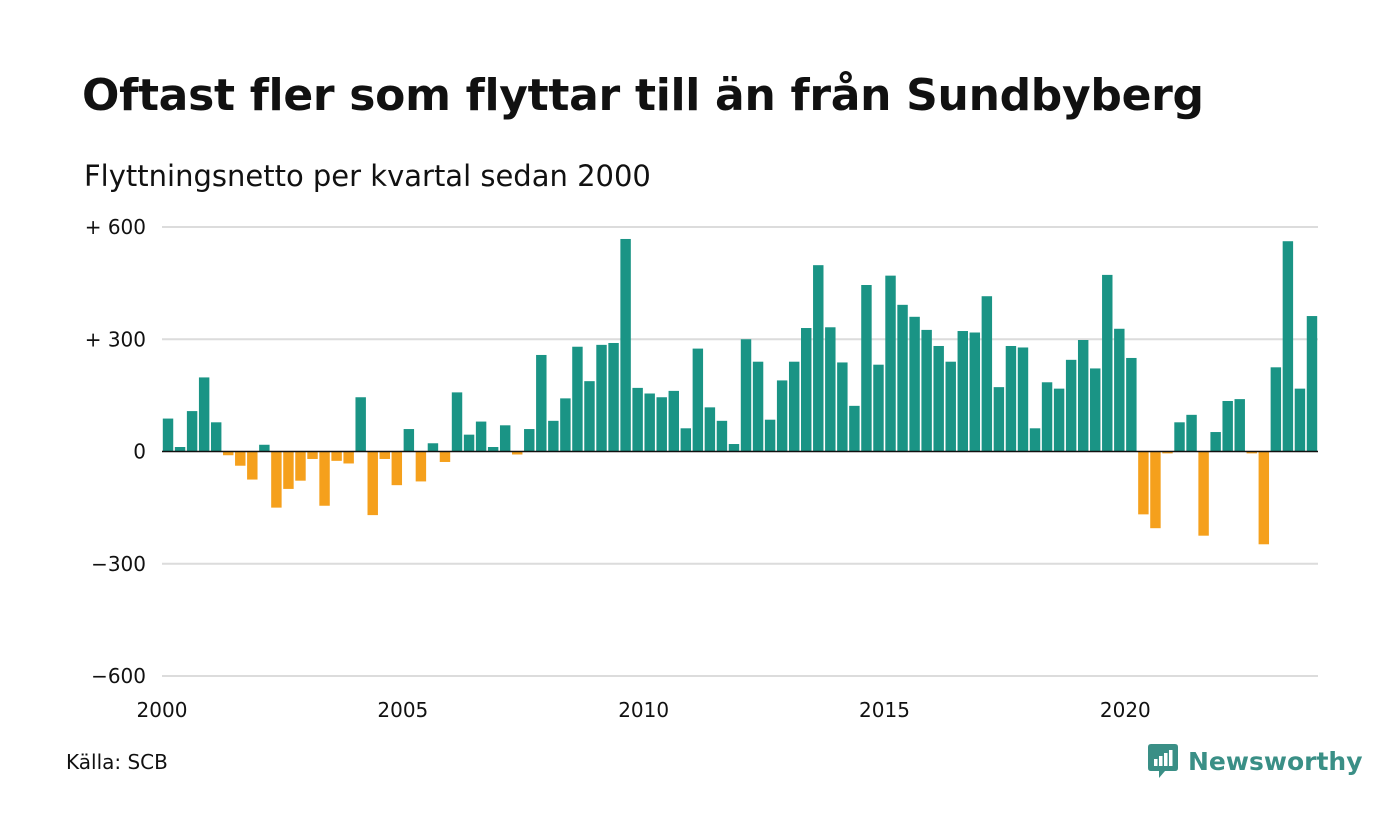 This screenshot has width=1400, height=840. Describe the element at coordinates (1125, 710) in the screenshot. I see `x-tick-label: 2020` at that location.